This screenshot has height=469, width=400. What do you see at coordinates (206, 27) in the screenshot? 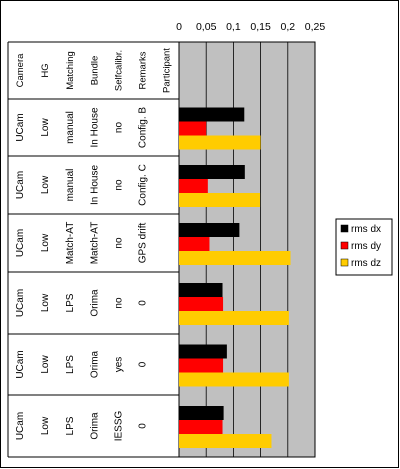
I see `x-tick-label: 0,05` at bounding box center [206, 27].